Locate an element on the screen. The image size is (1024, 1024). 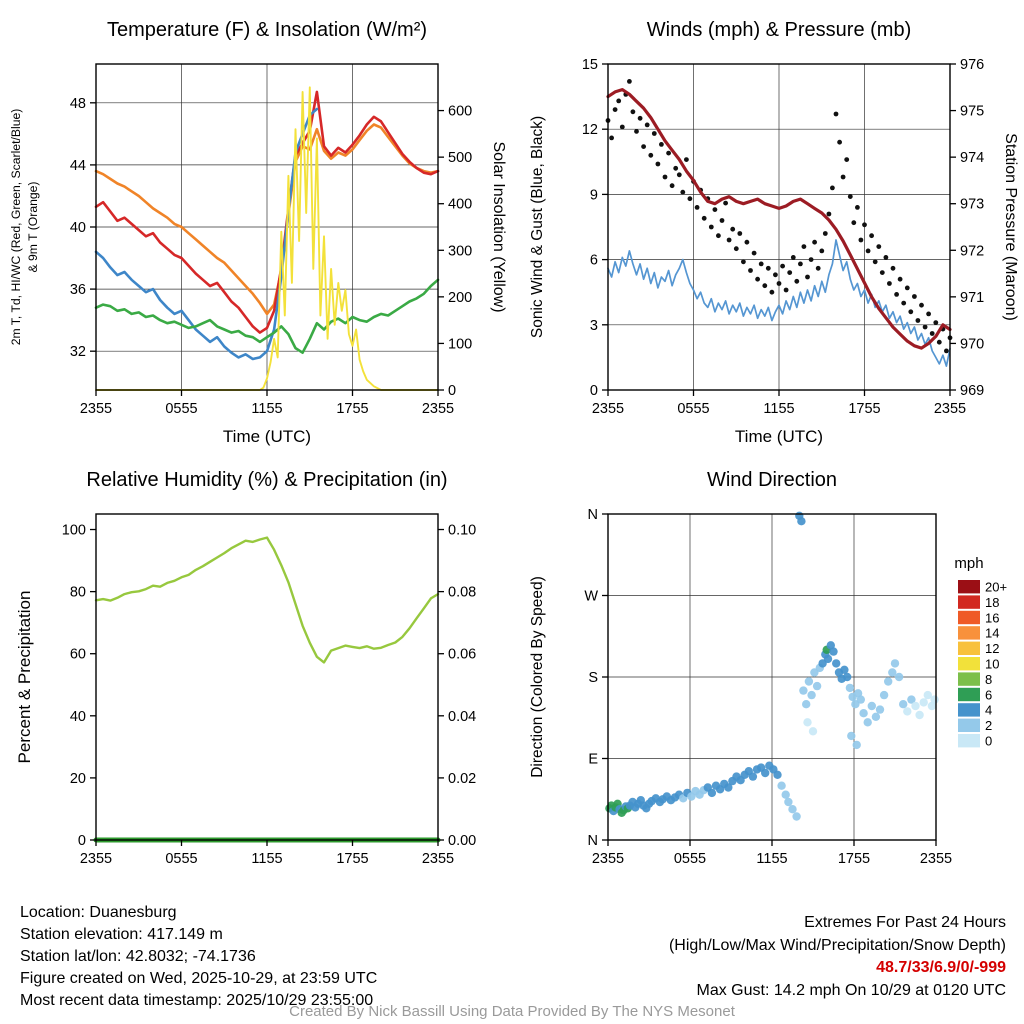
chart-title: Temperature (F) & Insolation (W/m²) is located at coordinates (267, 30).